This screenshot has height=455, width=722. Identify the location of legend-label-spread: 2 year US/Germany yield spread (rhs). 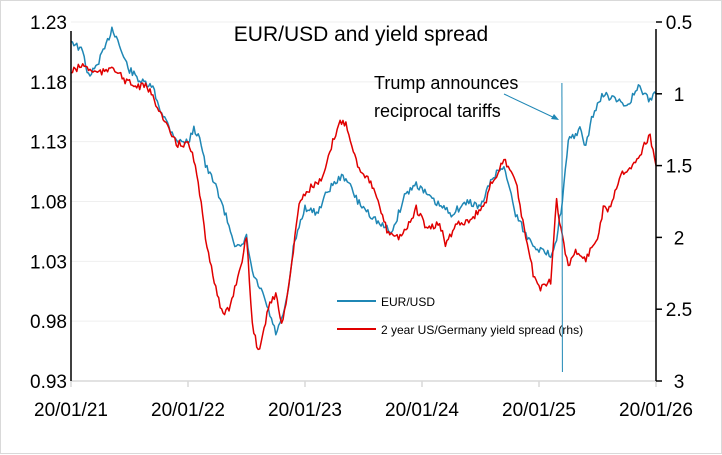
(482, 330).